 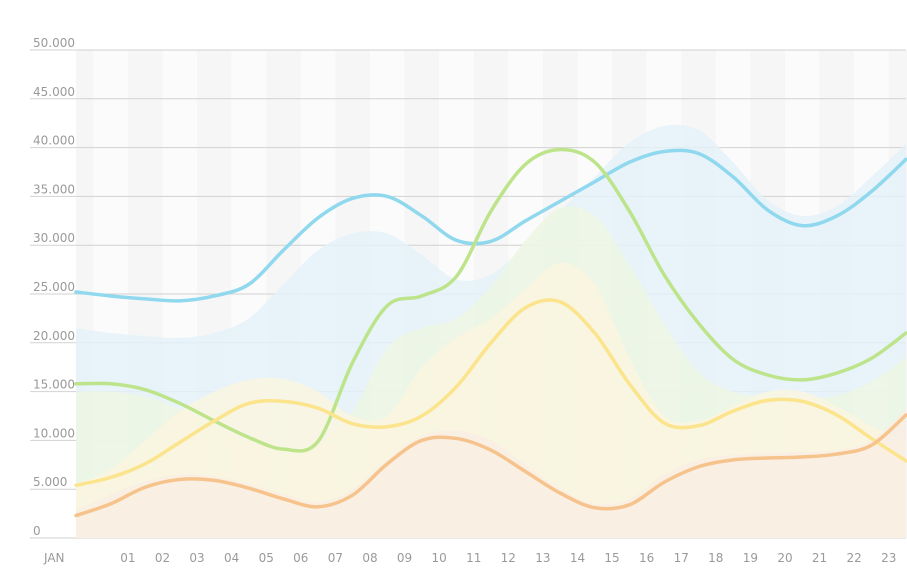 What do you see at coordinates (542, 558) in the screenshot?
I see `x-tick-label: 13` at bounding box center [542, 558].